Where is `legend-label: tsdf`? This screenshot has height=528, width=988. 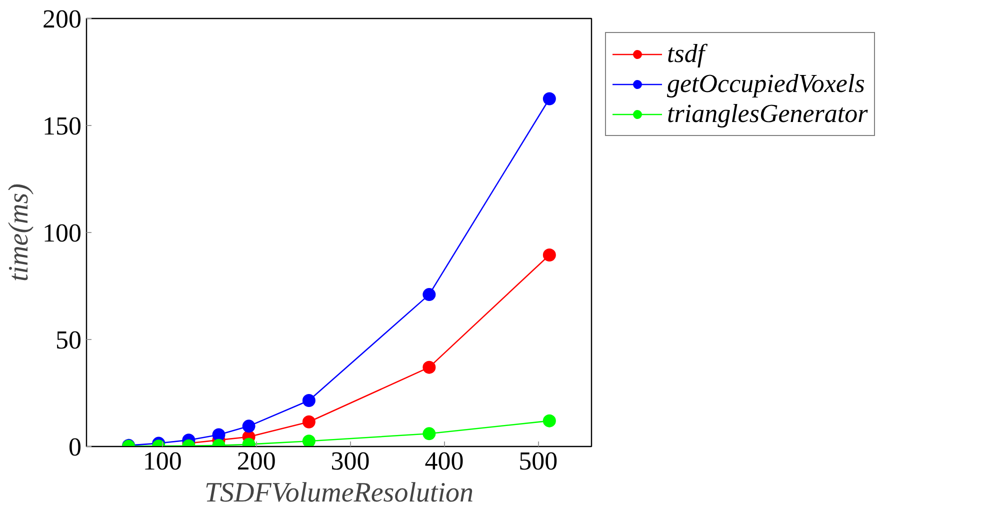
legend-label: tsdf is located at coordinates (686, 54).